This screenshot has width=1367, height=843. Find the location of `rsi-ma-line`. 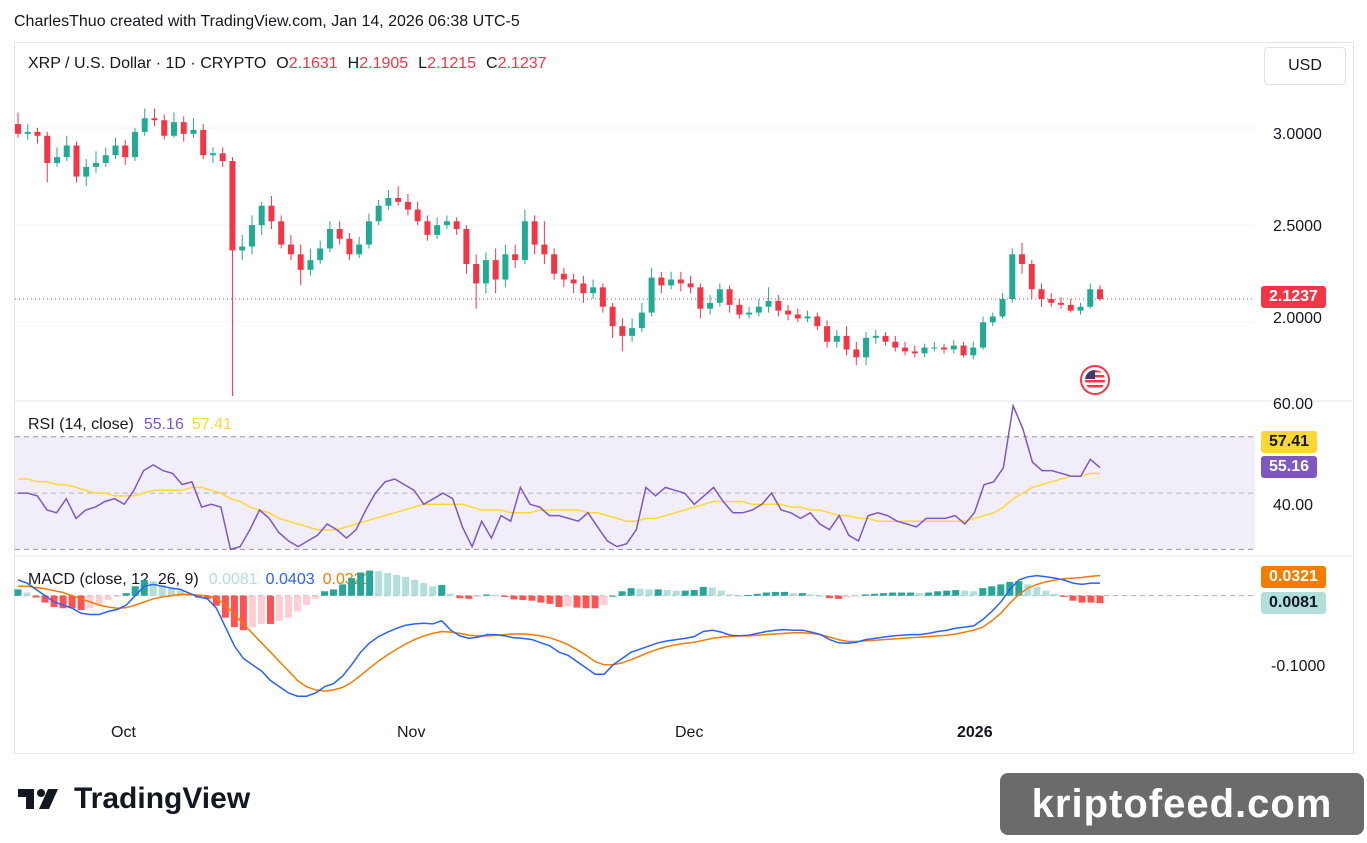

rsi-ma-line is located at coordinates (559, 501).